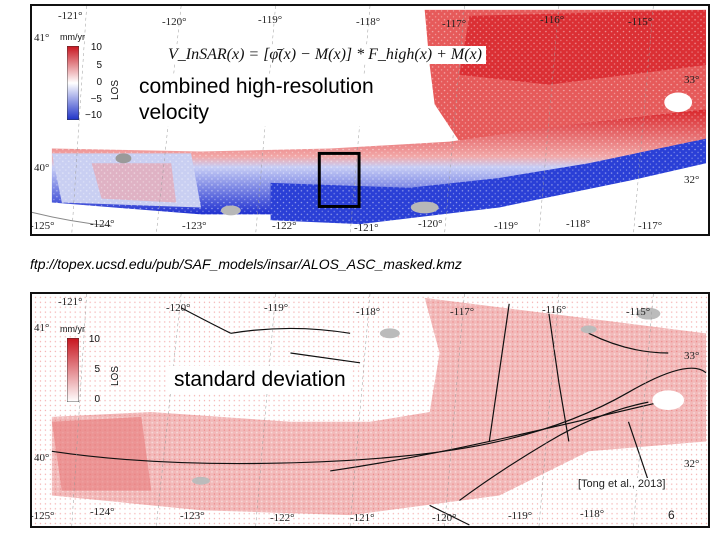 This screenshot has height=540, width=720. What do you see at coordinates (671, 515) in the screenshot?
I see `slide-number: 6` at bounding box center [671, 515].